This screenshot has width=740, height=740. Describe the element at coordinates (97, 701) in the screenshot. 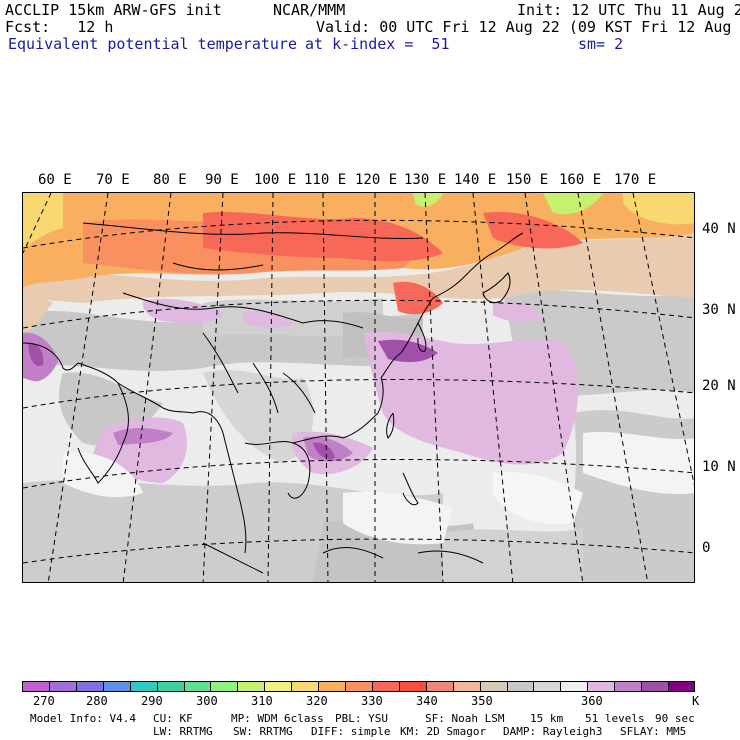

I see `colorbar-label: 280` at that location.